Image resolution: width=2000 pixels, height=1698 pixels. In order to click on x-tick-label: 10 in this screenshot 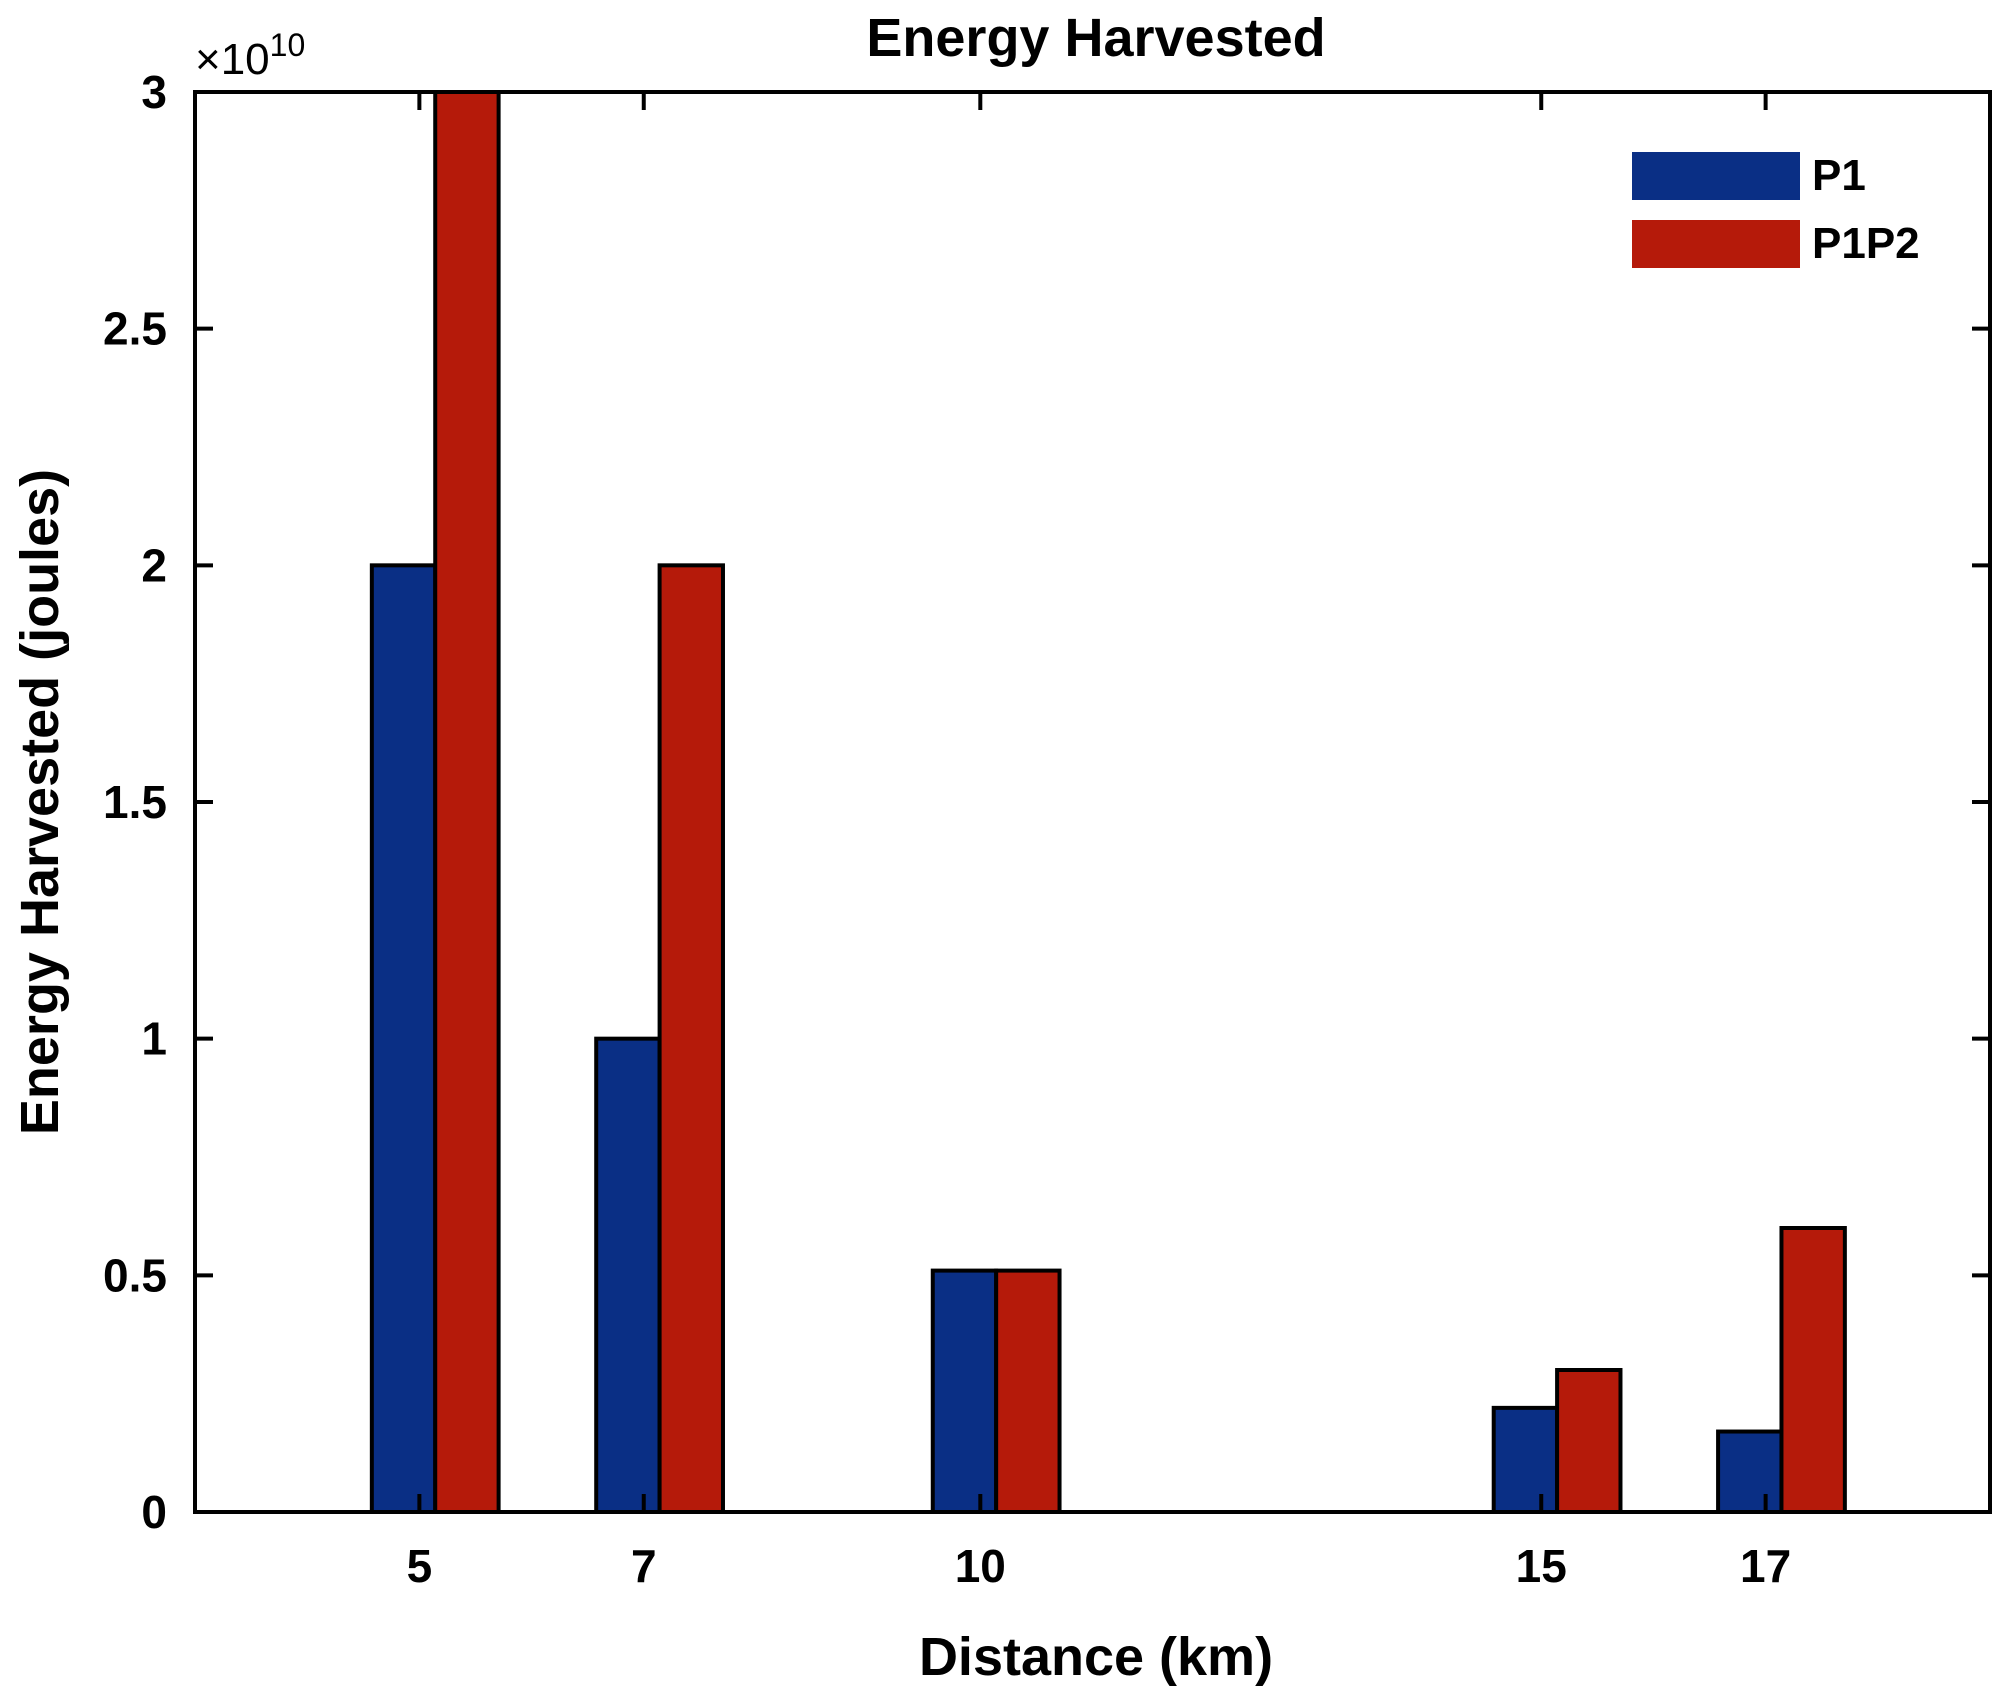, I will do `click(980, 1566)`.